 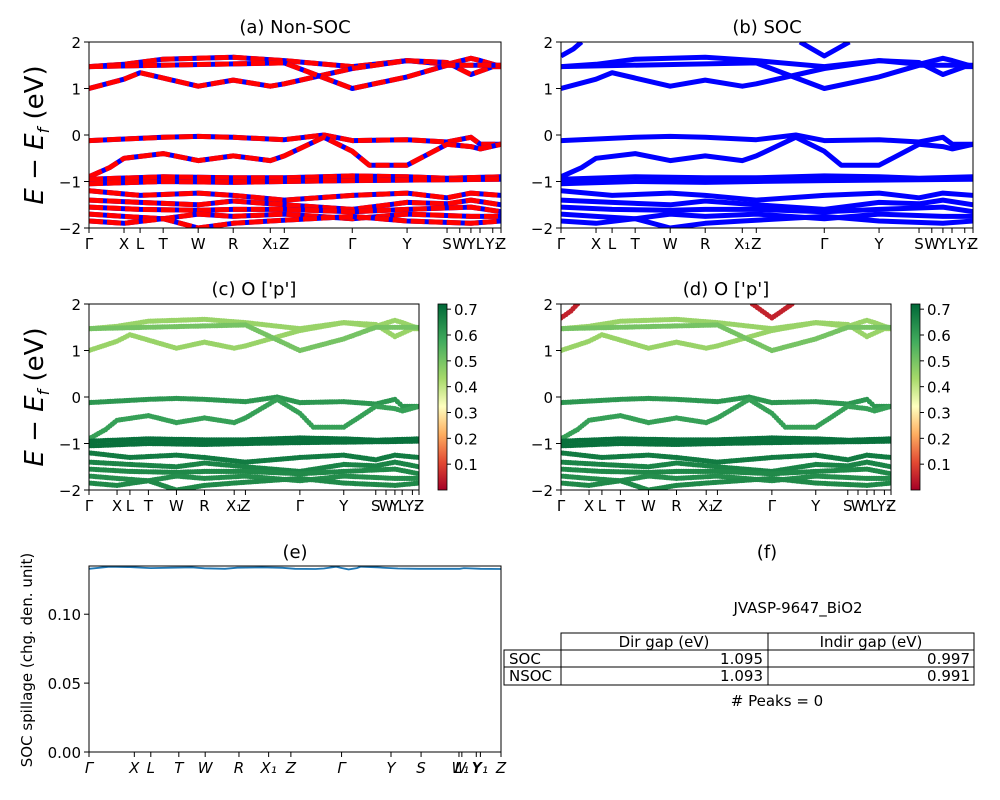 I want to click on peaks-count: # Peaks = 0, so click(x=777, y=701).